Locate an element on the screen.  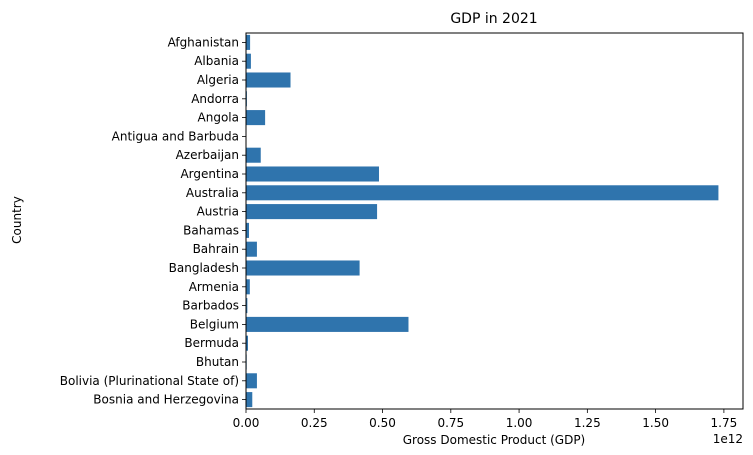
x-axis-label: Gross Domestic Product (GDP) is located at coordinates (494, 440).